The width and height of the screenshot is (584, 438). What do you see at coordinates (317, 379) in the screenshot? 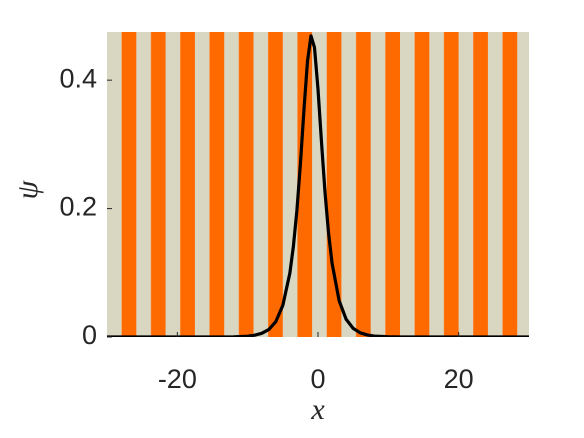
I see `x-tick-label: 0` at bounding box center [317, 379].